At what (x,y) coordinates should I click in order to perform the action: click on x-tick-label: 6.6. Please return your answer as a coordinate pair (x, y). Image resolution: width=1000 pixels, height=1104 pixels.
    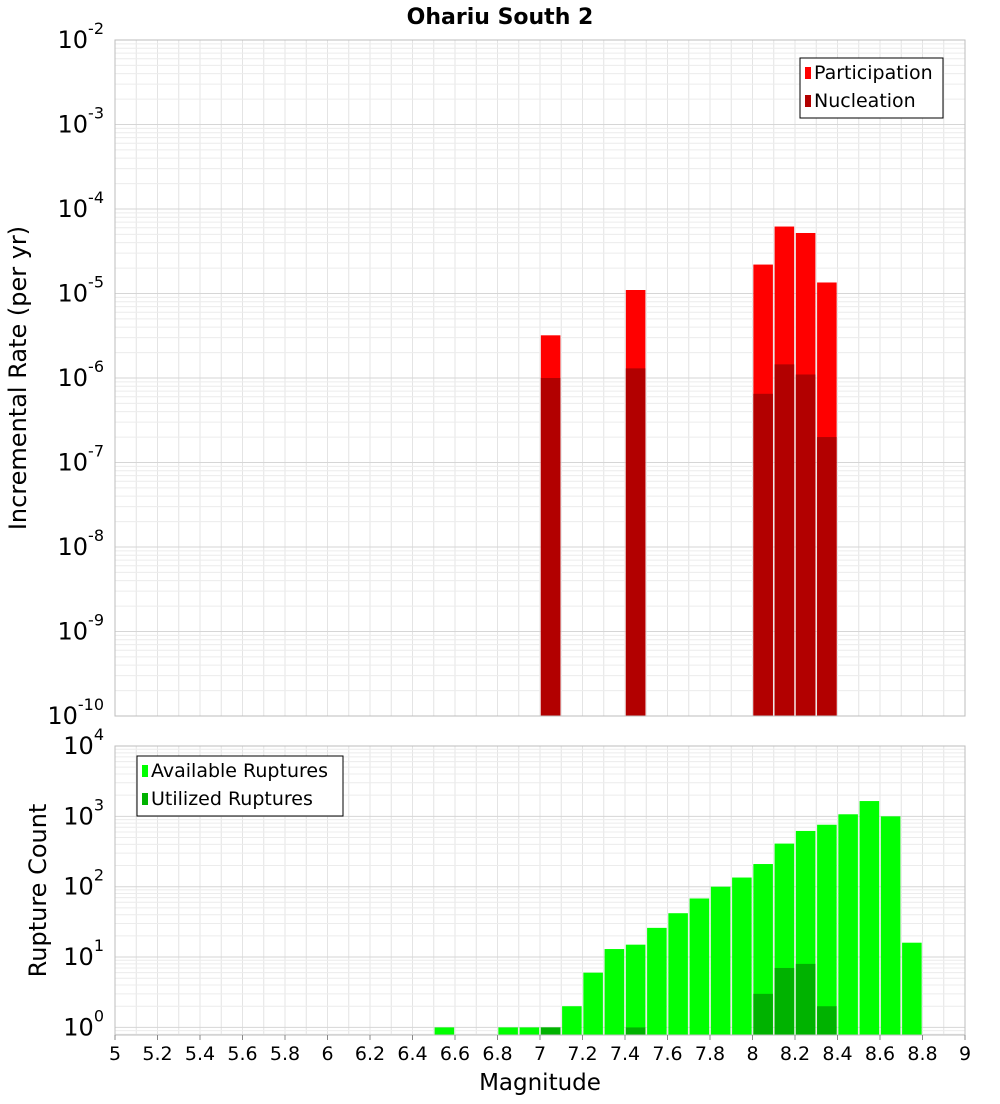
    Looking at the image, I should click on (455, 1054).